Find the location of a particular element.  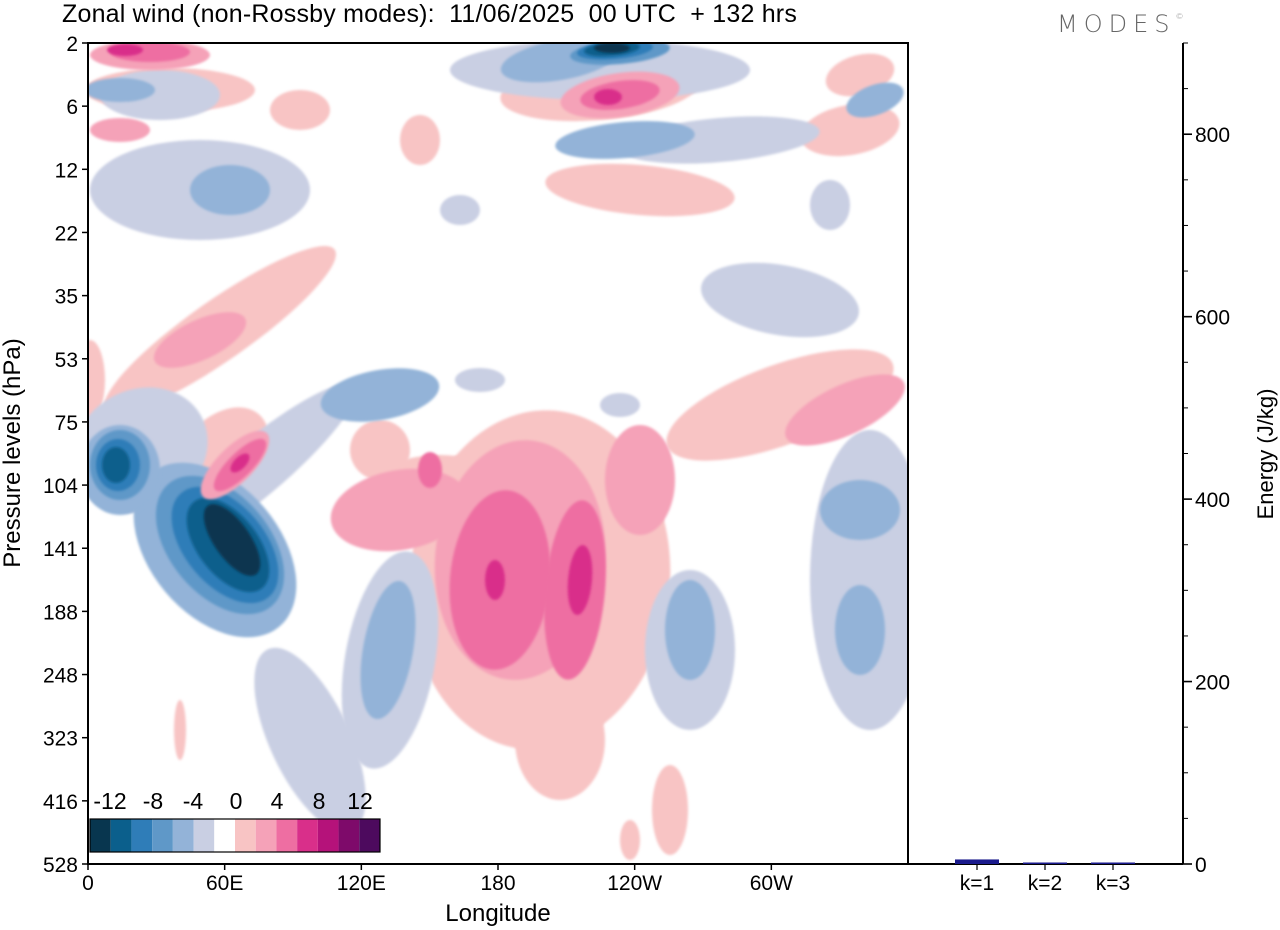

colorbar: -12 -8 -4 0 4 8 12 is located at coordinates (235, 820).